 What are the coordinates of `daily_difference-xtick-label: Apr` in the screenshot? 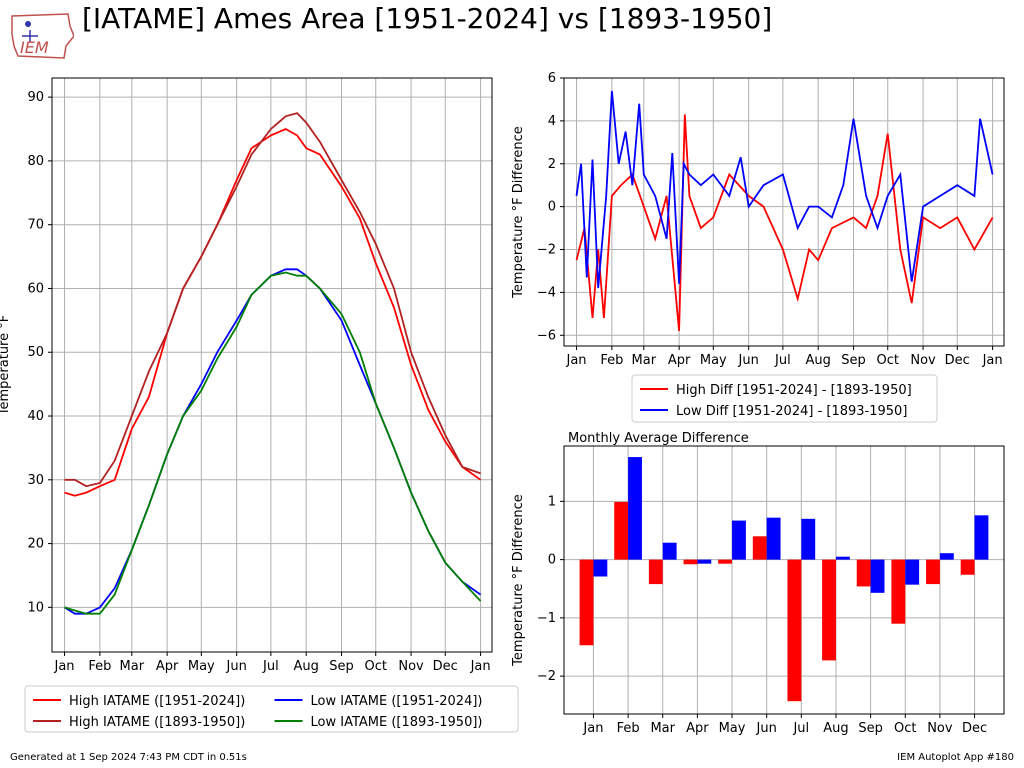 It's located at (679, 360).